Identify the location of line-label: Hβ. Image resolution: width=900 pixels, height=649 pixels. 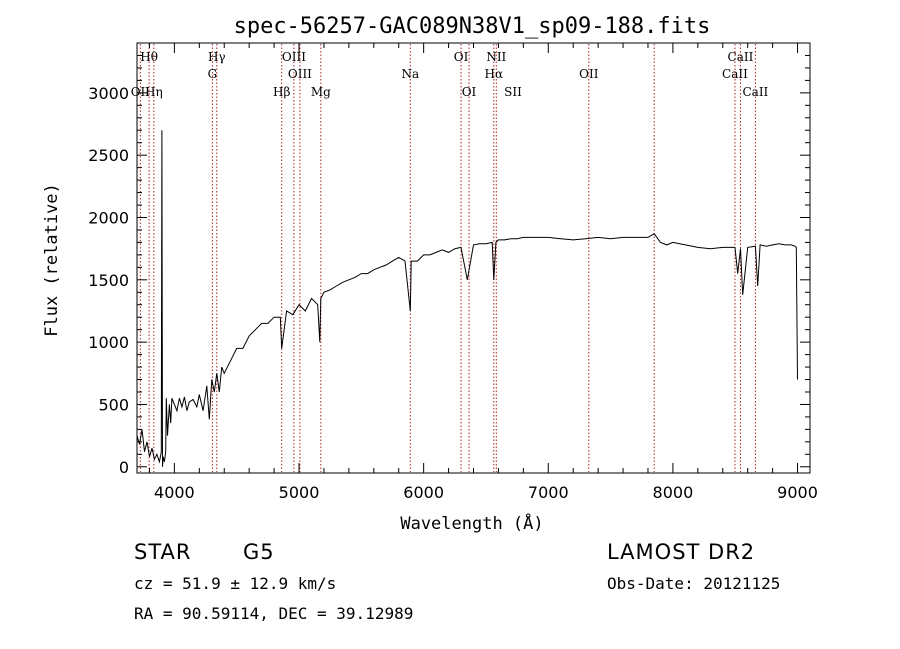
(281, 92).